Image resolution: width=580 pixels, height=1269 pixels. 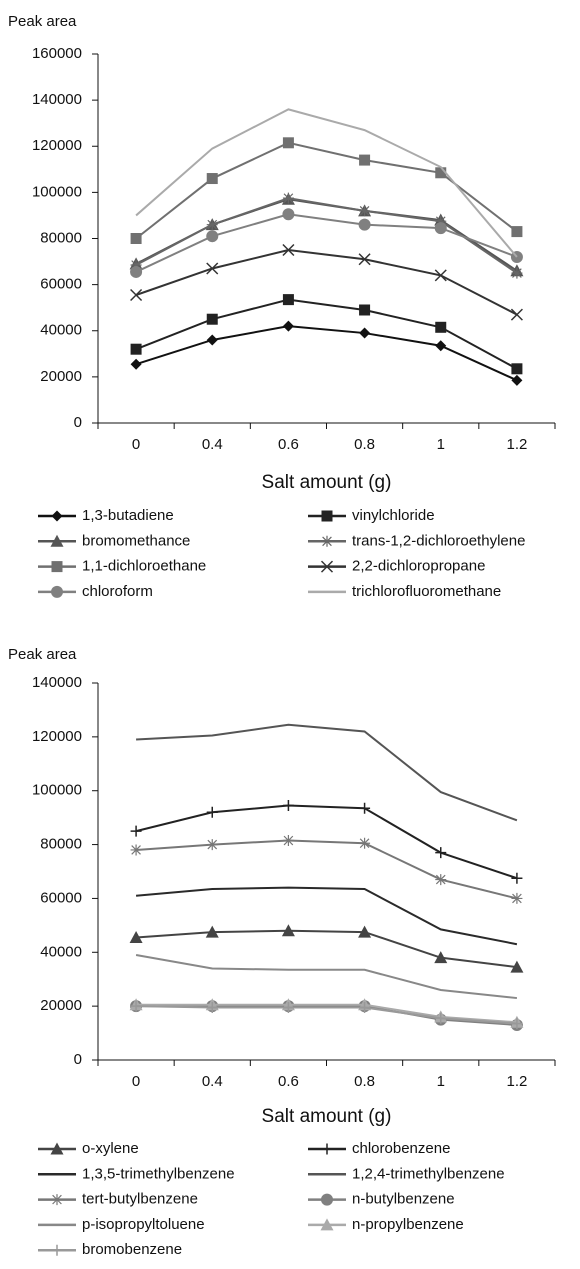 I want to click on legend-label: vinylchloride, so click(x=393, y=515).